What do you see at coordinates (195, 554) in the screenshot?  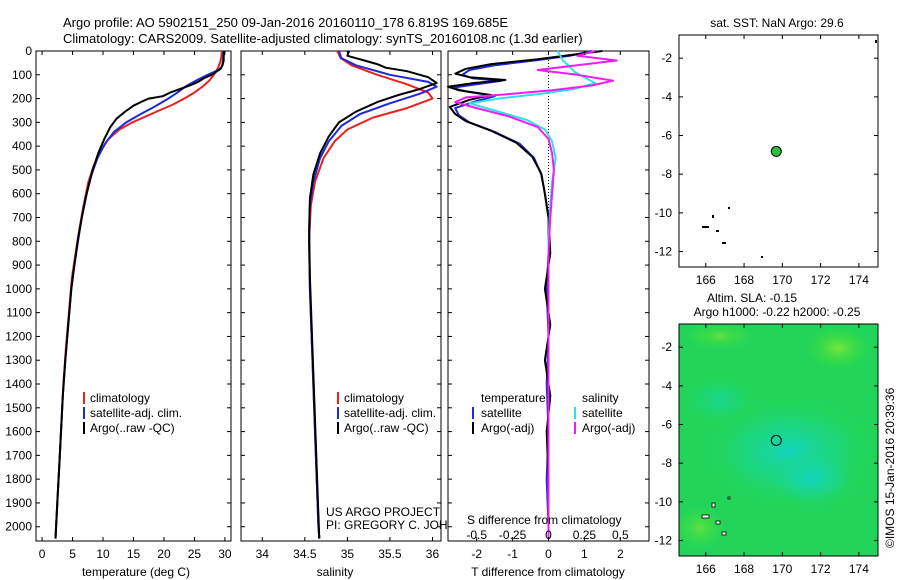 I see `x-tick-label: 25` at bounding box center [195, 554].